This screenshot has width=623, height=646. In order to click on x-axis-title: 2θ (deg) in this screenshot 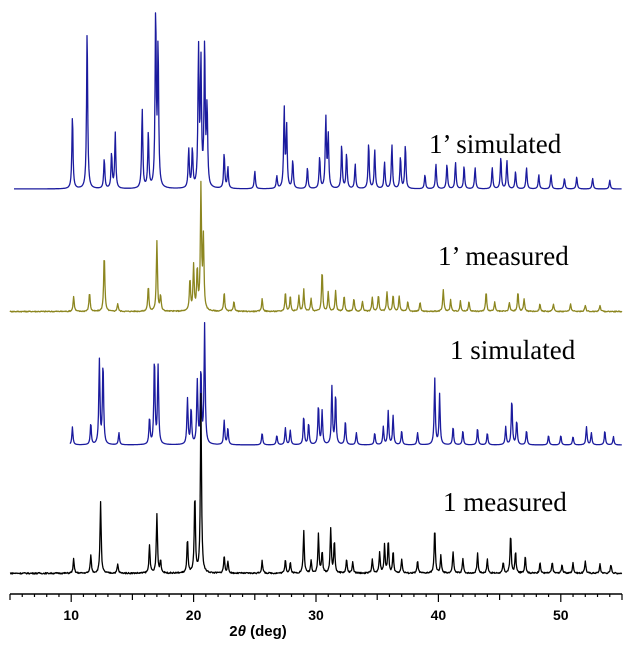, I will do `click(258, 631)`.